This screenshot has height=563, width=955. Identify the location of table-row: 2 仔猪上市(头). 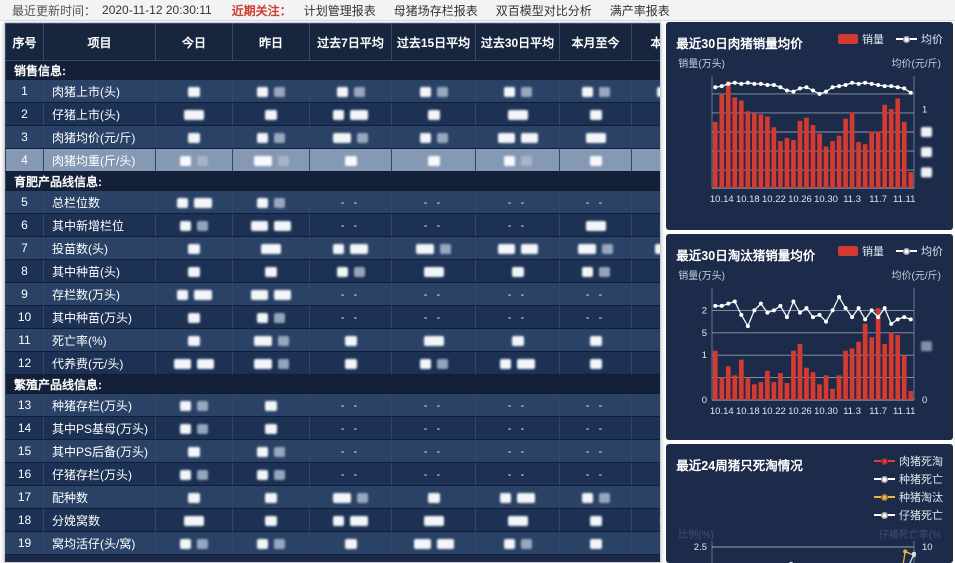
(333, 114).